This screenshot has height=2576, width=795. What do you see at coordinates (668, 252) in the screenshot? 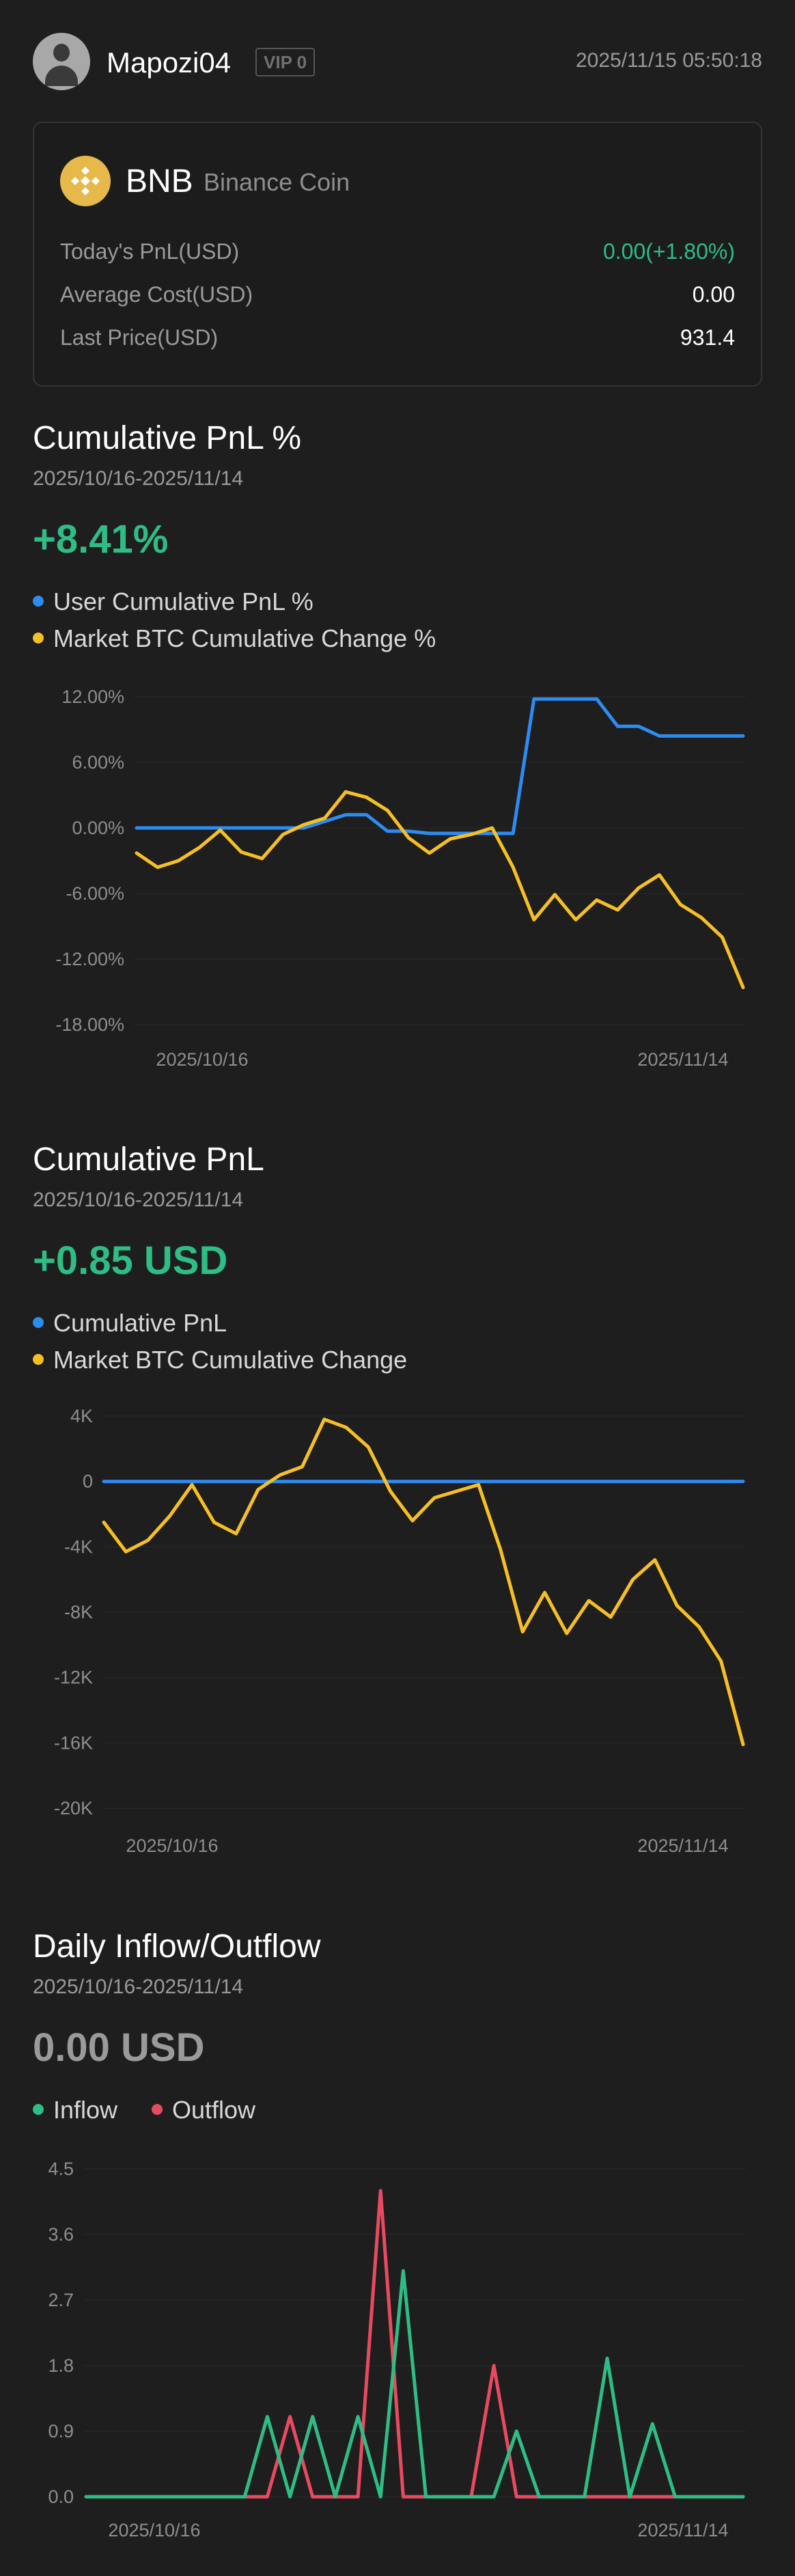
I see `todays-pnl-value: 0.00(+1.80%)` at bounding box center [668, 252].